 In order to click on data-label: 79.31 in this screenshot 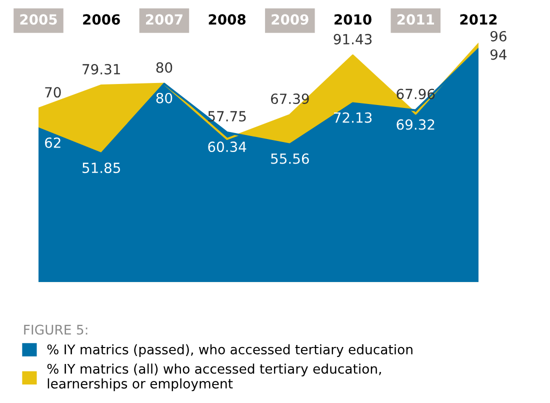, I will do `click(101, 69)`.